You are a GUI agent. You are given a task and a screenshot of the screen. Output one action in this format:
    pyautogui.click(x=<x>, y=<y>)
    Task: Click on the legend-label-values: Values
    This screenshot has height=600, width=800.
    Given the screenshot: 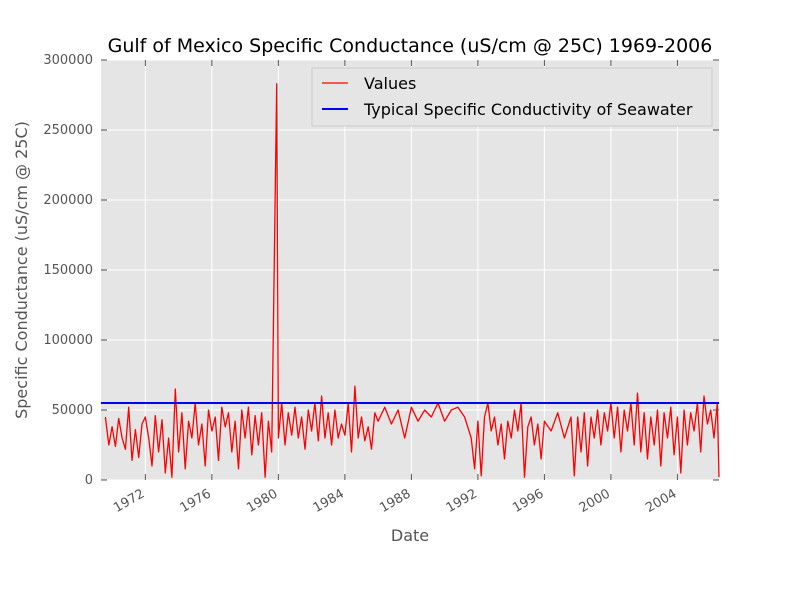 What is the action you would take?
    pyautogui.click(x=390, y=83)
    